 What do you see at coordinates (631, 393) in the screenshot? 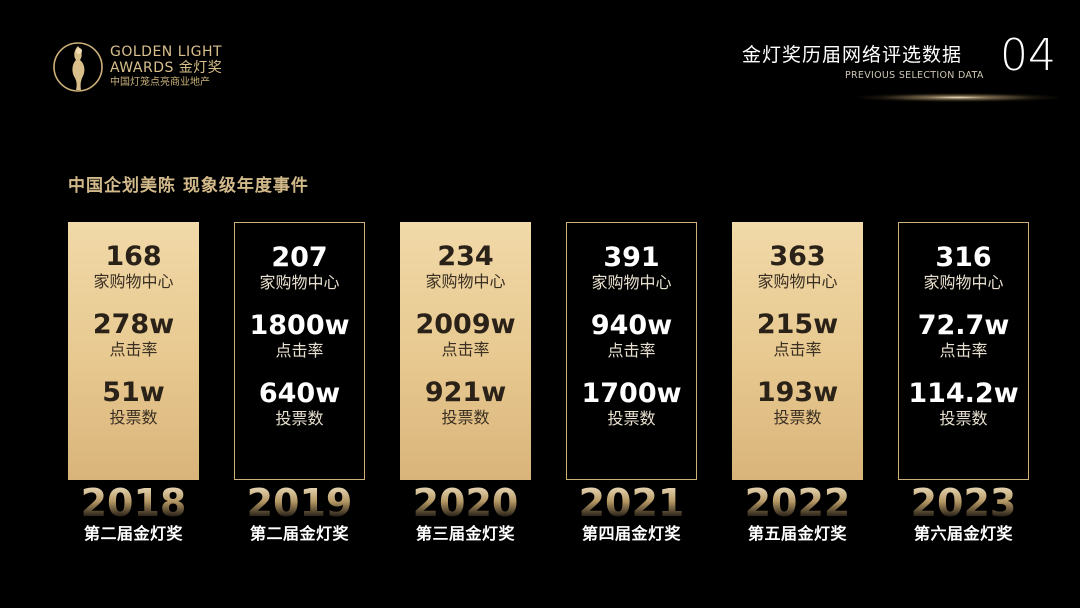
I see `vote-count: 1700w` at bounding box center [631, 393].